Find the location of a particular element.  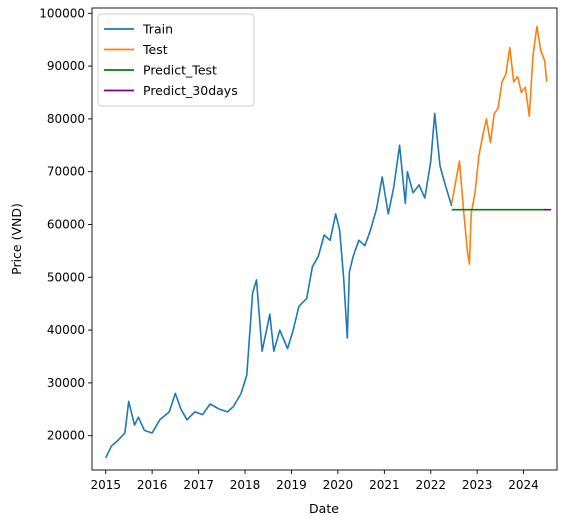

y-tick-label: 30000 is located at coordinates (66, 383).